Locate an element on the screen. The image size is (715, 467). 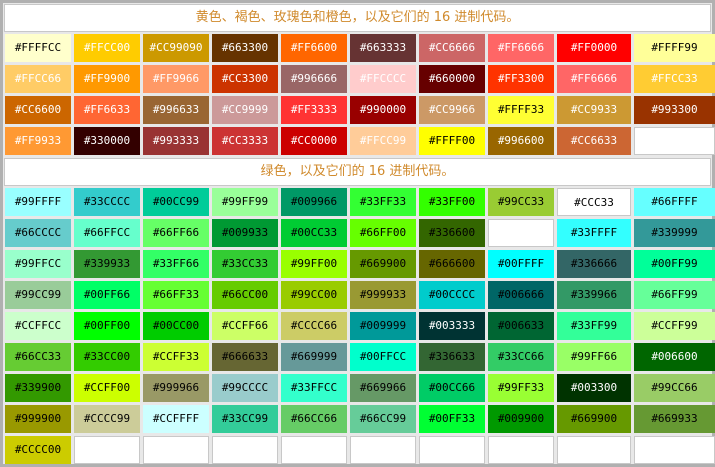
color-cell: #669999 is located at coordinates (314, 357).